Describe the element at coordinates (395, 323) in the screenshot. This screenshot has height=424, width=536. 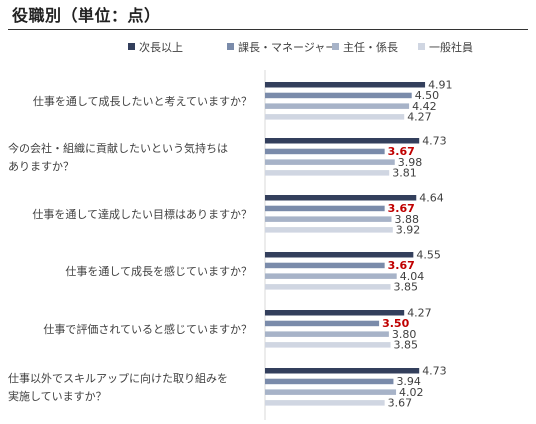
I see `data-label: 3.50` at that location.